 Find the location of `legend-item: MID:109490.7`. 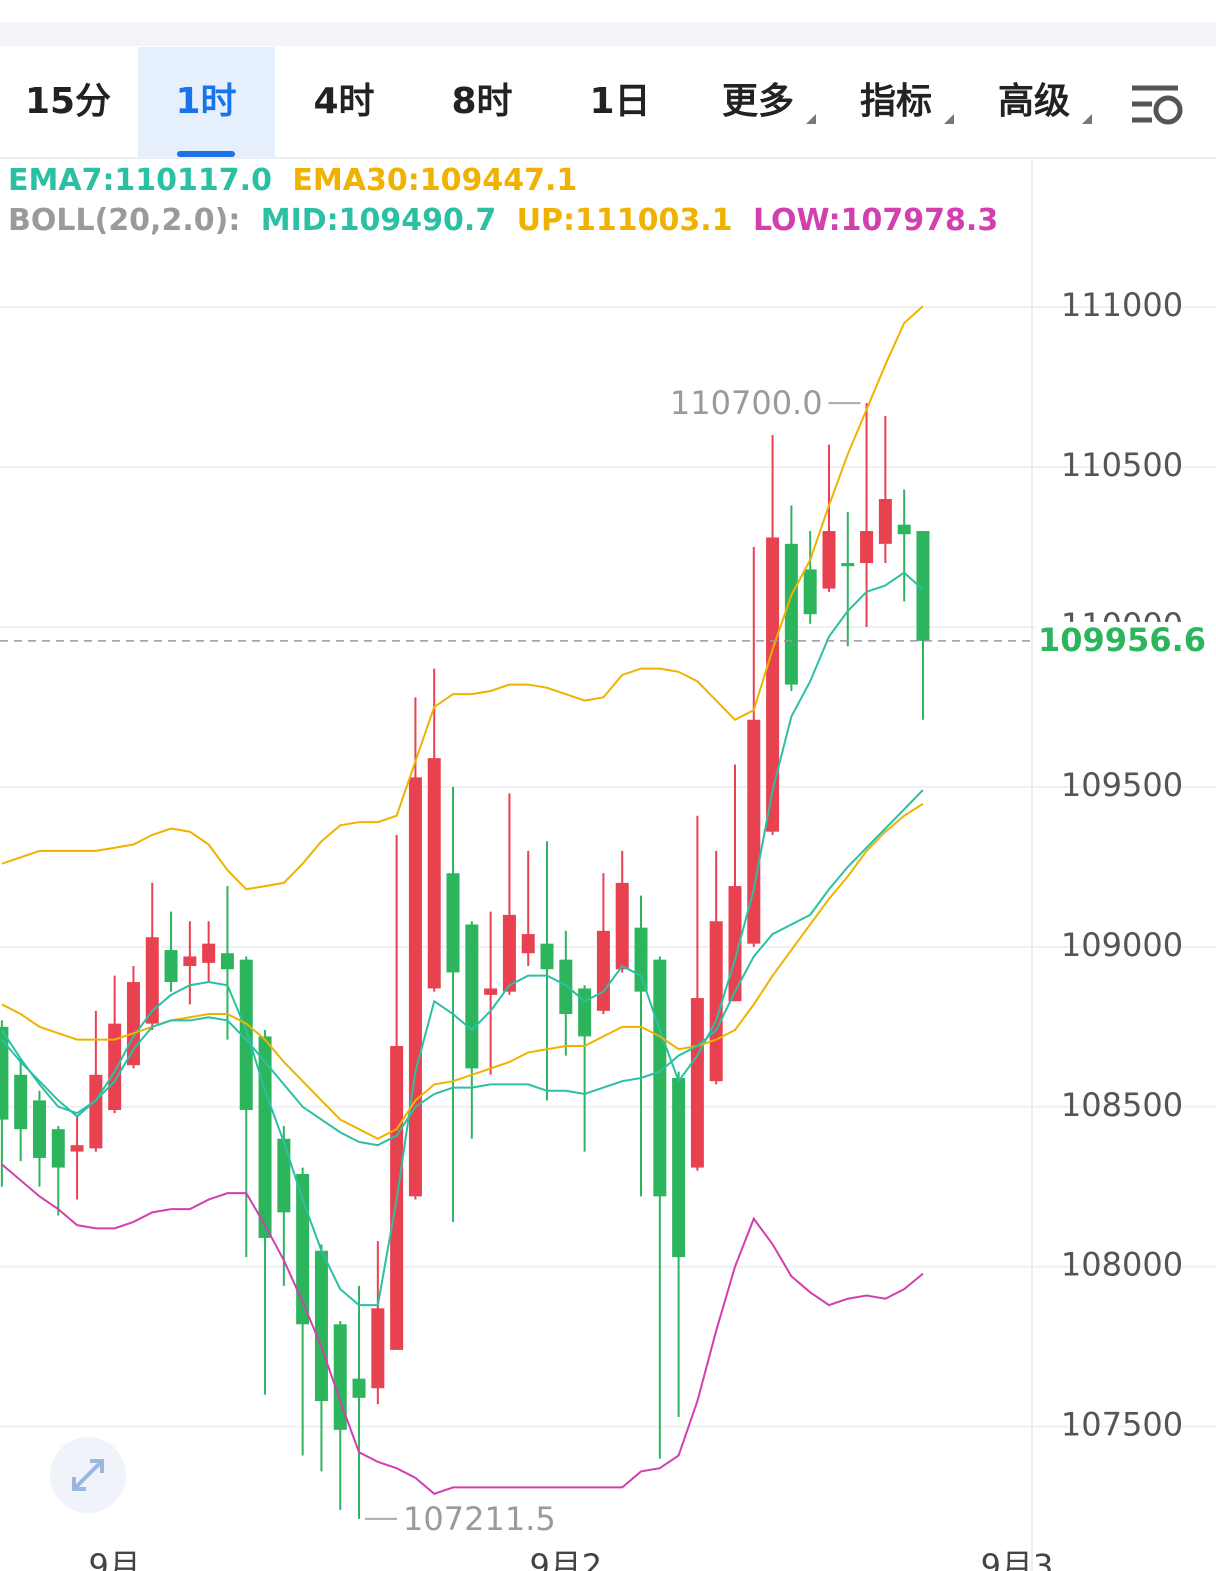

legend-item: MID:109490.7 is located at coordinates (378, 220).